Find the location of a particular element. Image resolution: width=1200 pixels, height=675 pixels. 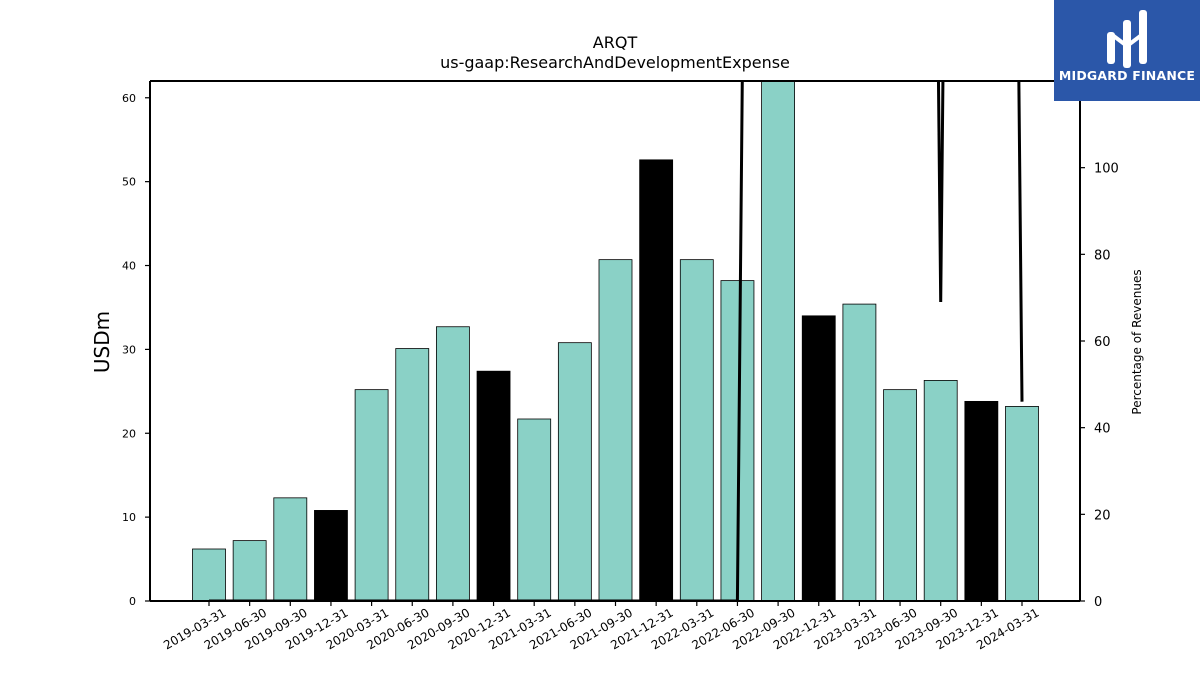

logo-text: MIDGARD FINANCE is located at coordinates (1127, 75).